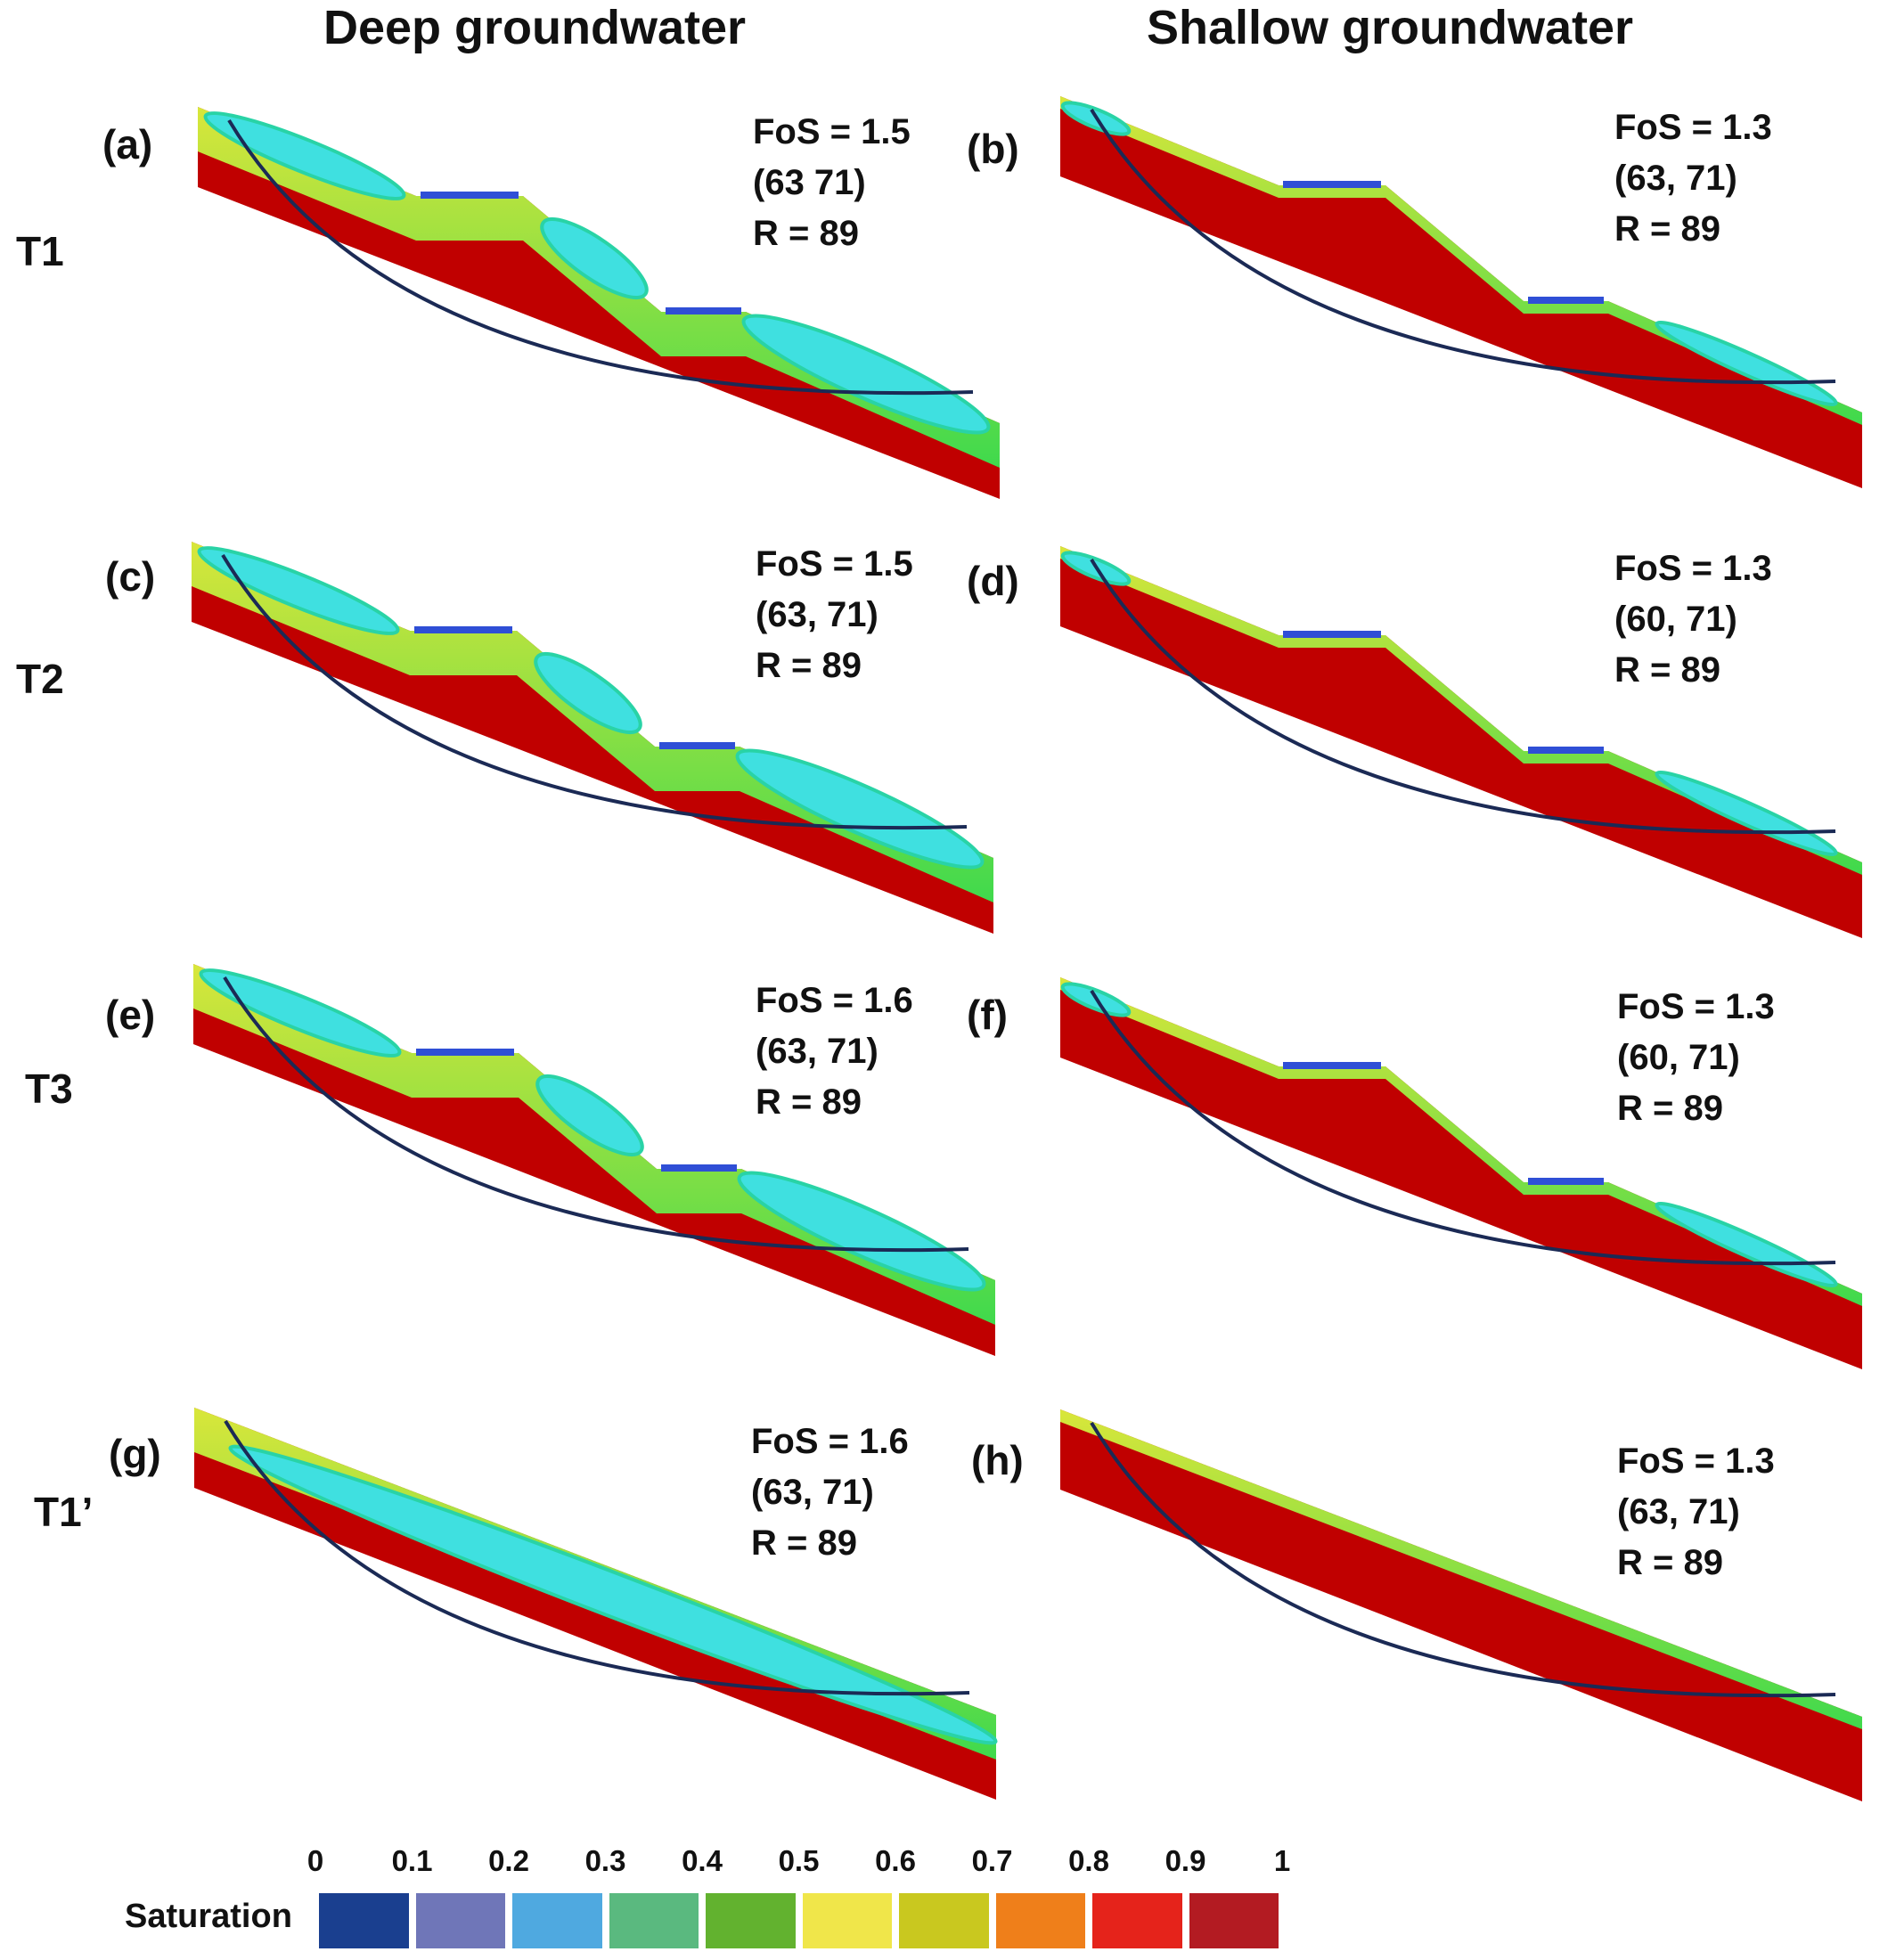 The image size is (1896, 1960). I want to click on panel-annotation-a: FoS = 1.5 (63 71) R = 89, so click(832, 183).